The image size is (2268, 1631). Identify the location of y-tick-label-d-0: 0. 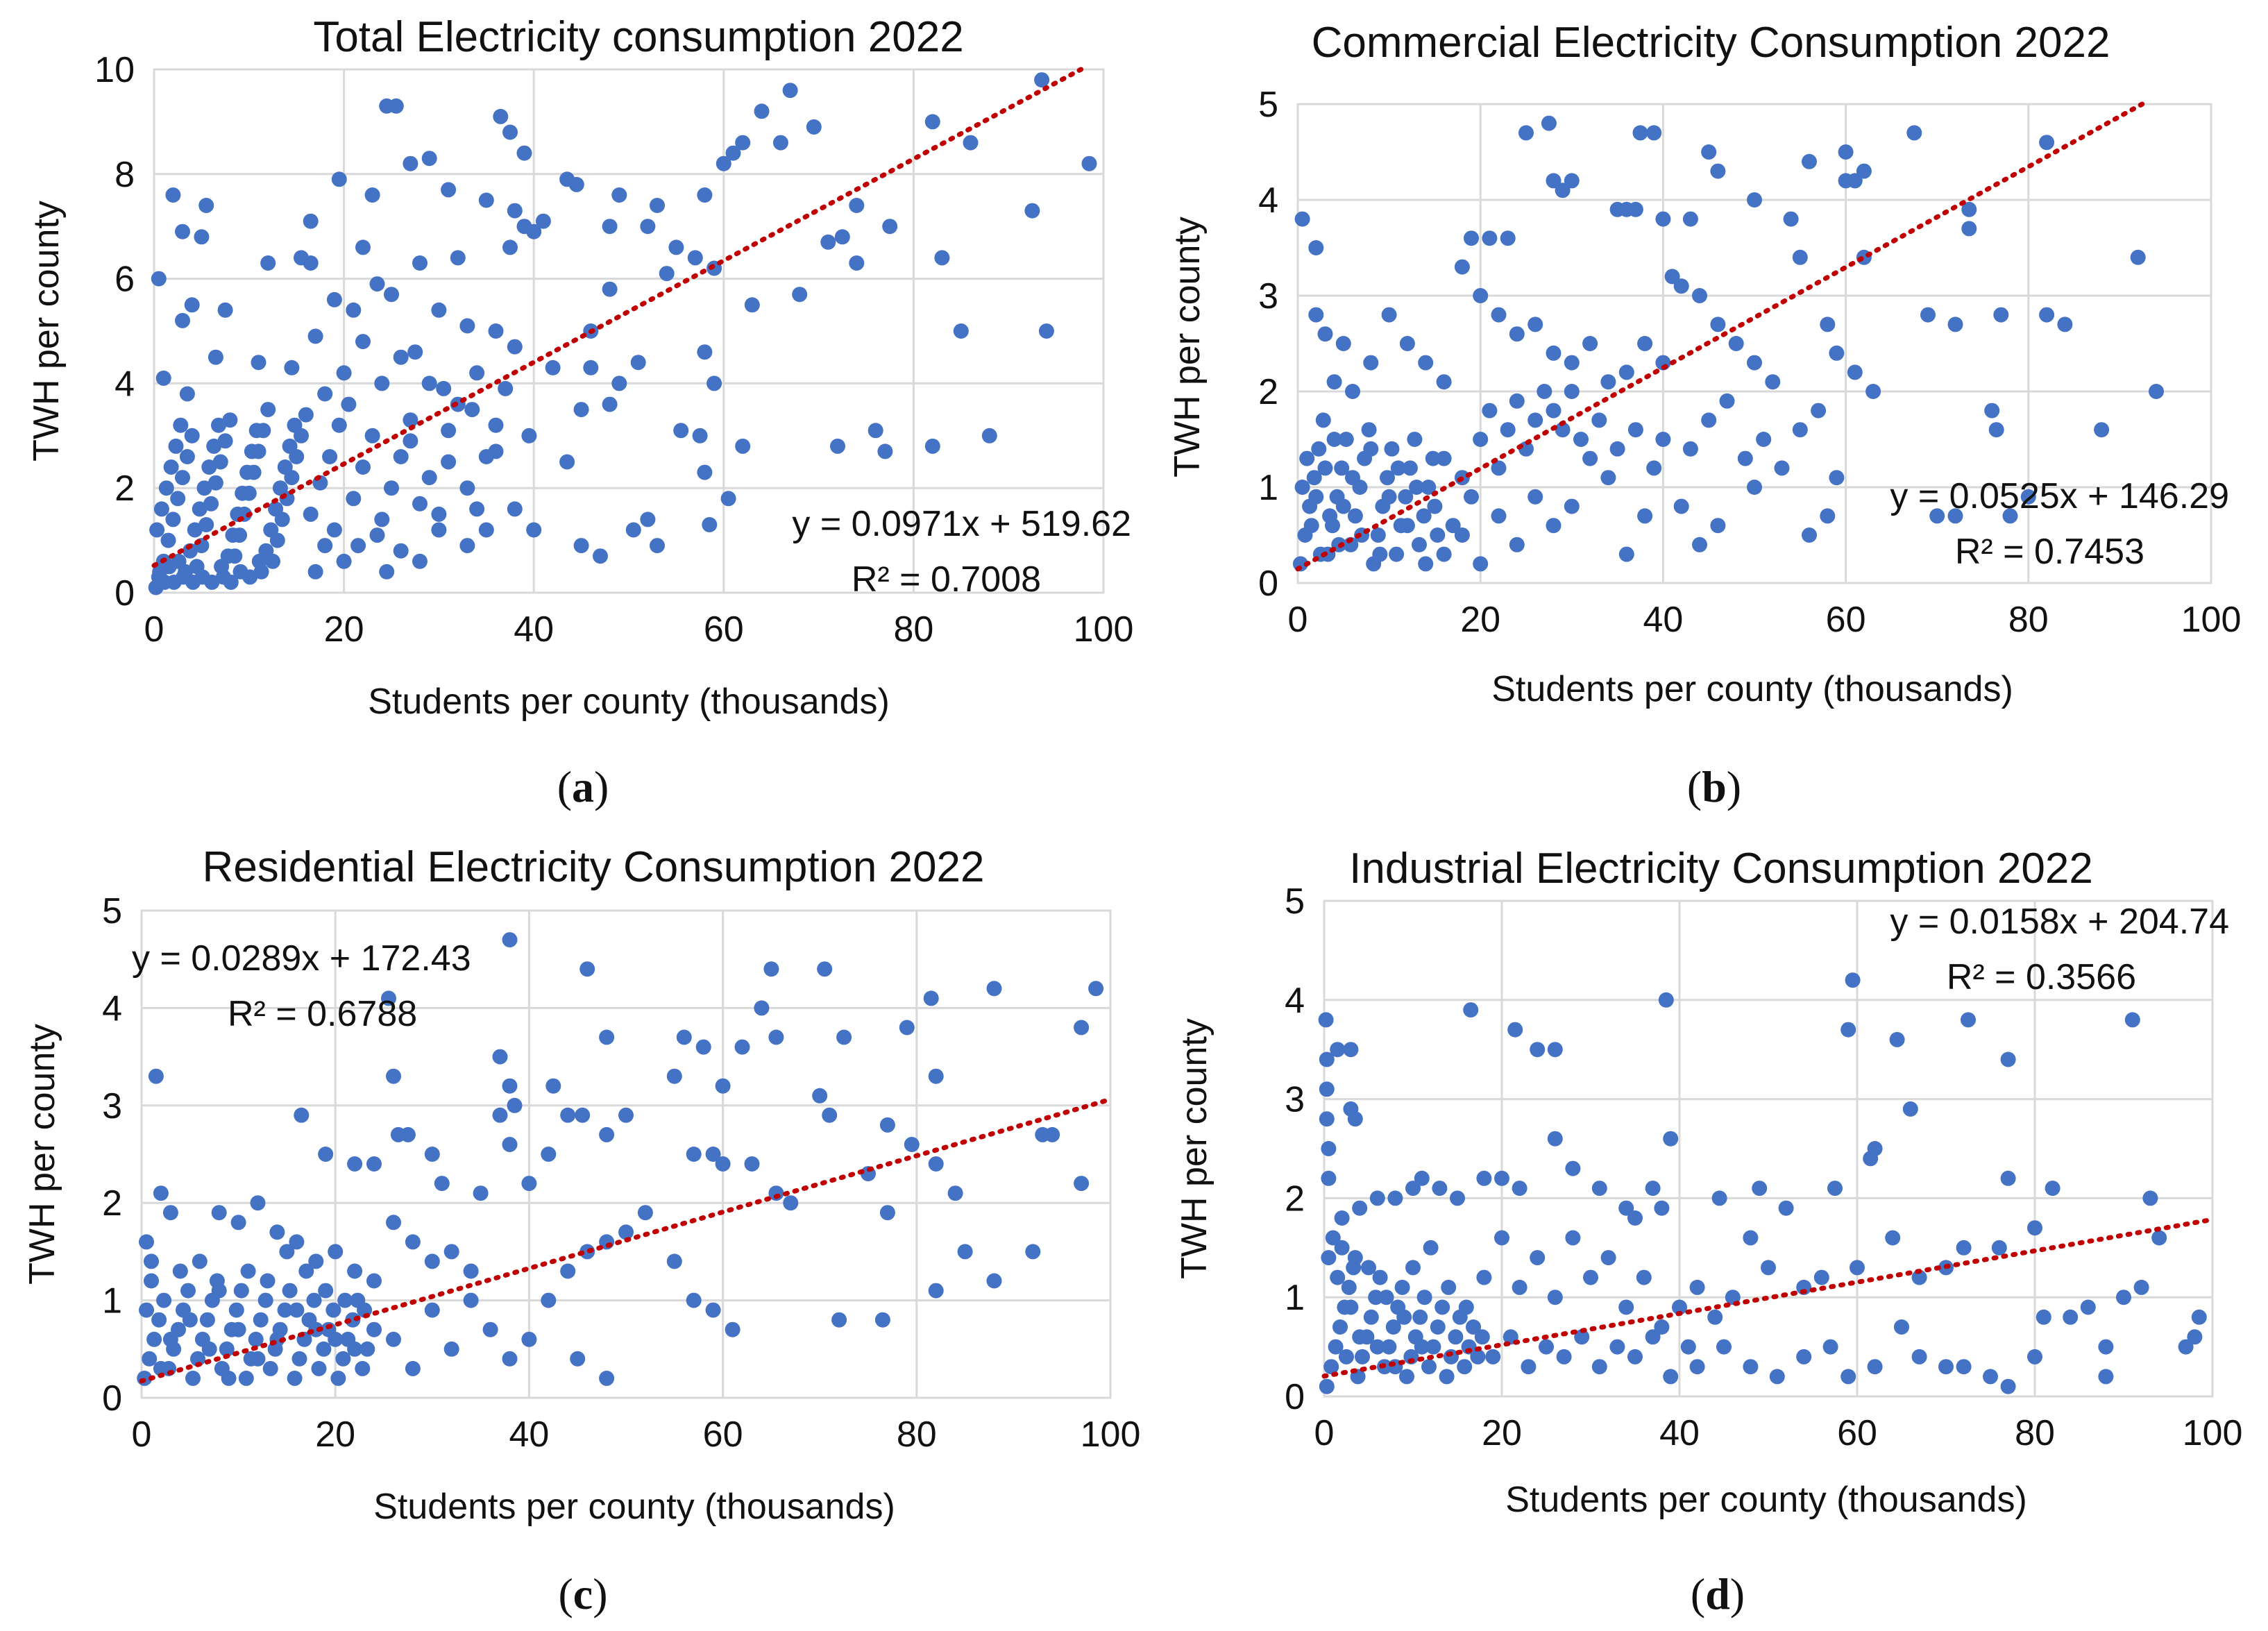
(1295, 1397).